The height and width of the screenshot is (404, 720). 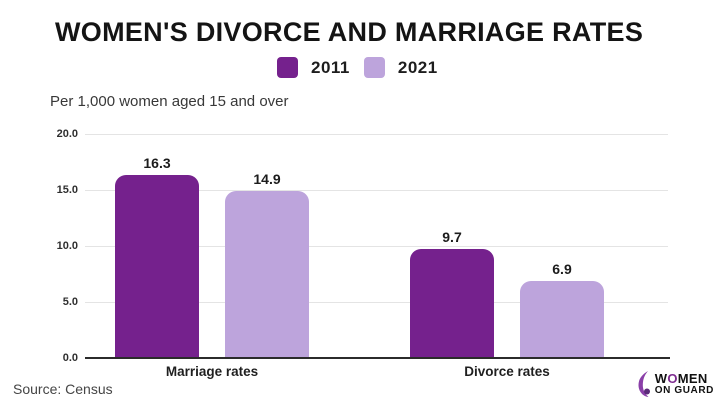 What do you see at coordinates (357, 67) in the screenshot?
I see `legend: 2011 2021` at bounding box center [357, 67].